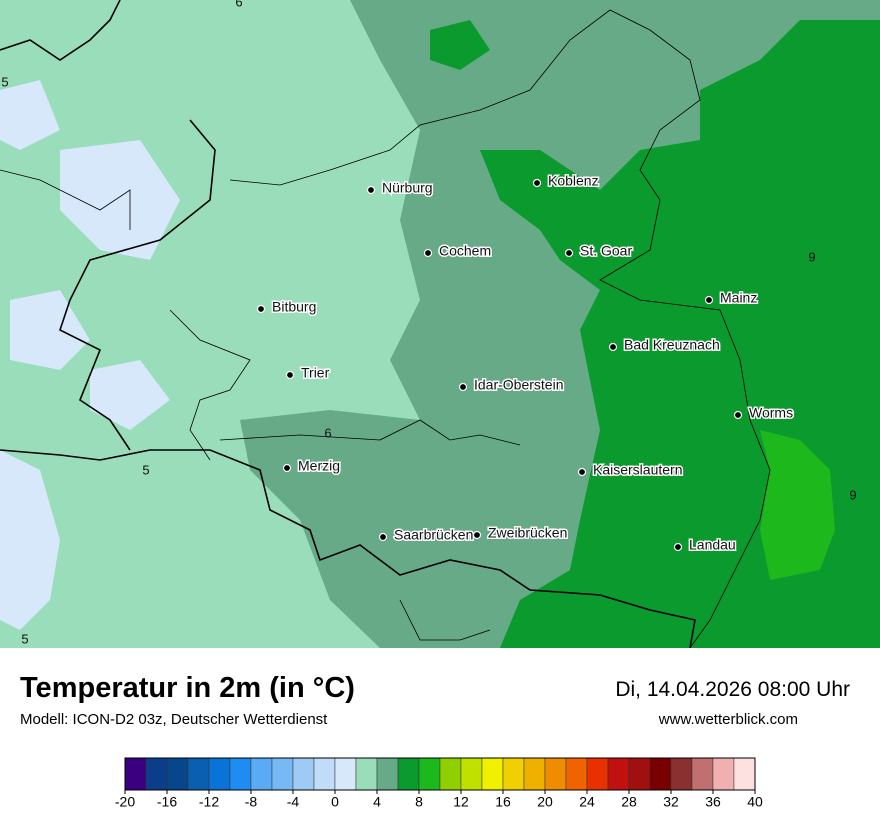 The height and width of the screenshot is (830, 880). Describe the element at coordinates (672, 345) in the screenshot. I see `city-label: Bad Kreuznach` at that location.